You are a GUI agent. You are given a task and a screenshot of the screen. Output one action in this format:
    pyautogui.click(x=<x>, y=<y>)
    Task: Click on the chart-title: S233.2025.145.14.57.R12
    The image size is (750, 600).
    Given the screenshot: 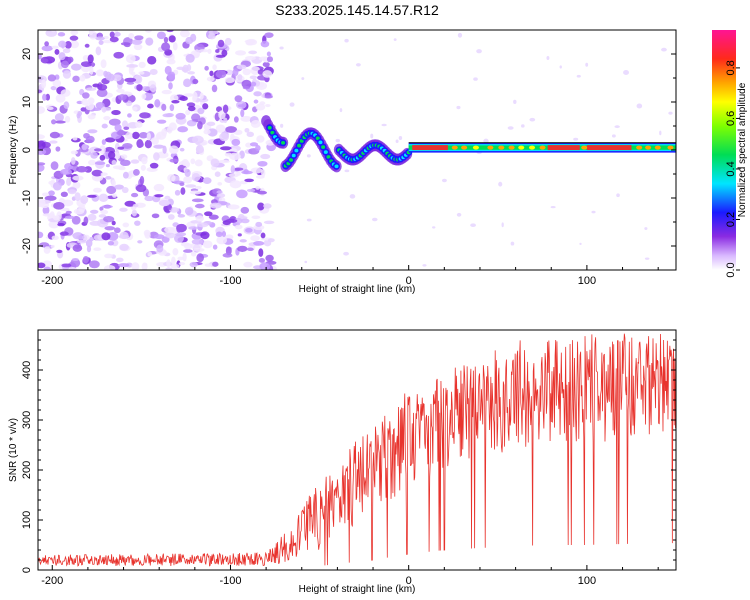 What is the action you would take?
    pyautogui.click(x=357, y=10)
    